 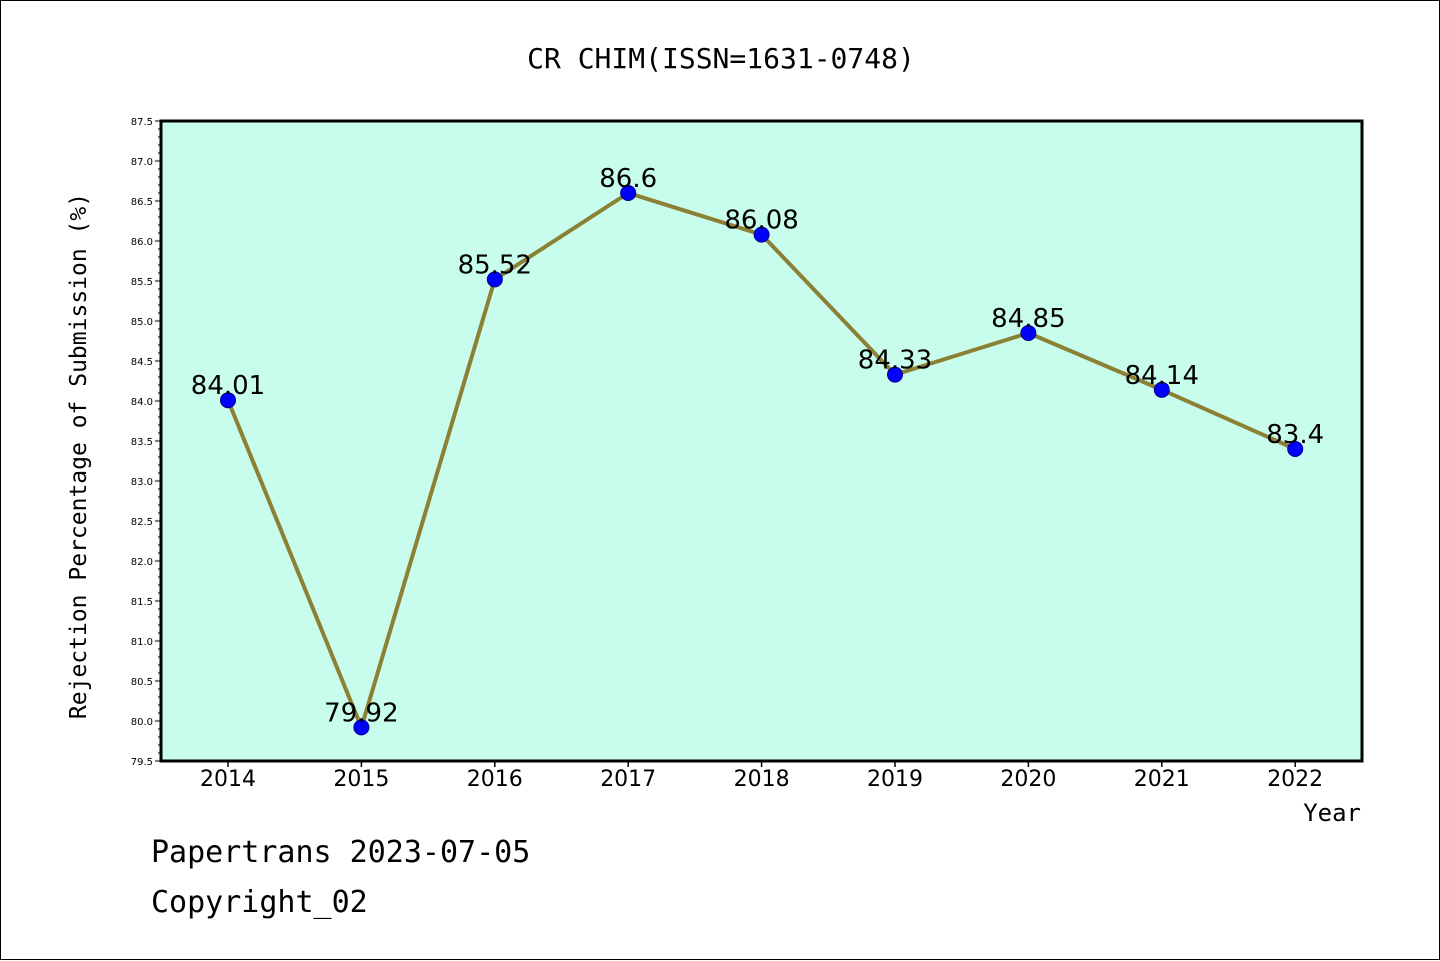 I want to click on y-tick-label: 82.0, so click(x=142, y=562).